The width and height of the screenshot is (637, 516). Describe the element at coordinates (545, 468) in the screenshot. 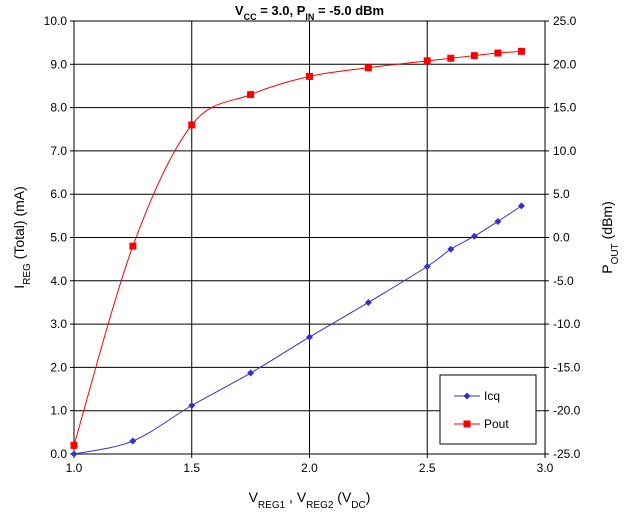

I see `x-tick-label: 3.0` at that location.